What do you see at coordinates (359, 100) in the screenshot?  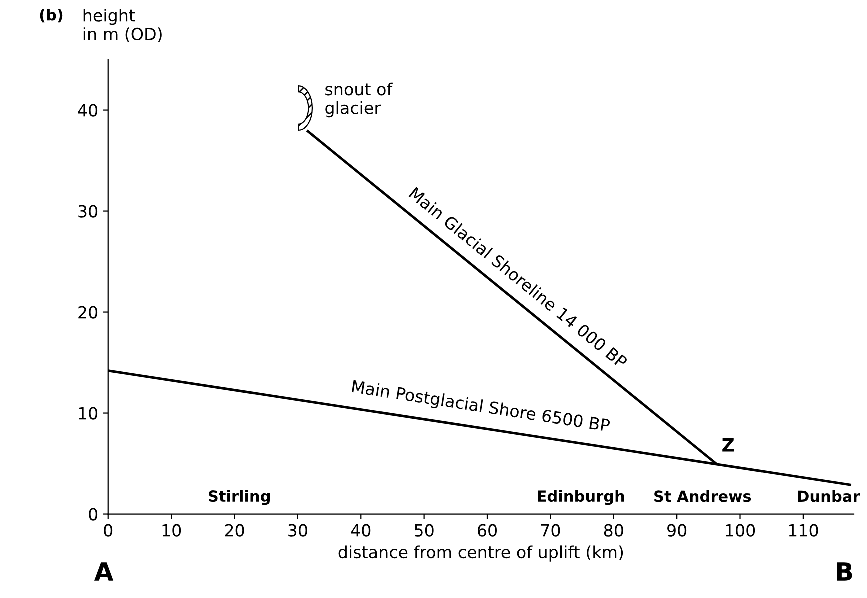 I see `annotation: snout of glacier` at bounding box center [359, 100].